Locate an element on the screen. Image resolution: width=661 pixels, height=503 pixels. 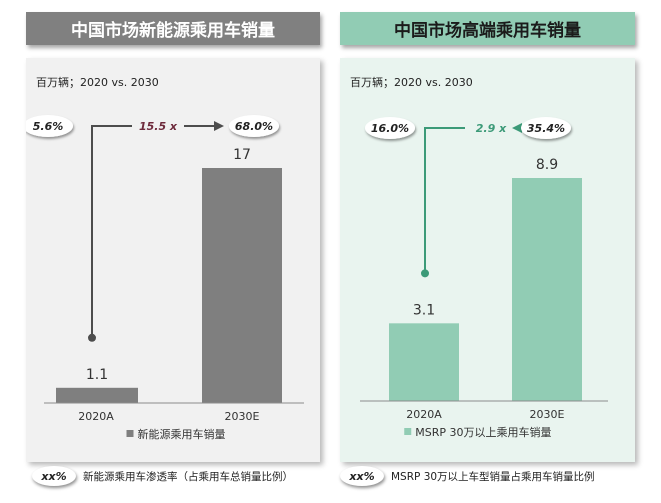
share-label: 5.6% is located at coordinates (48, 126).